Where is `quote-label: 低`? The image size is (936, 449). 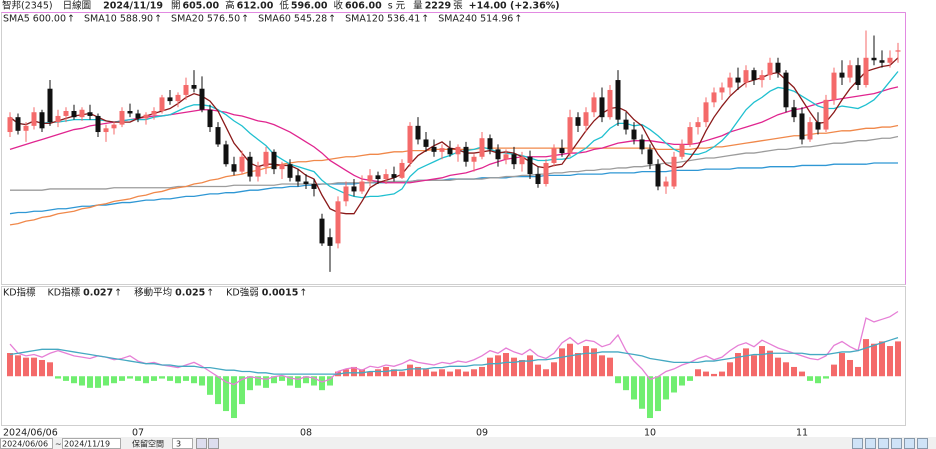
quote-label: 低 is located at coordinates (284, 6).